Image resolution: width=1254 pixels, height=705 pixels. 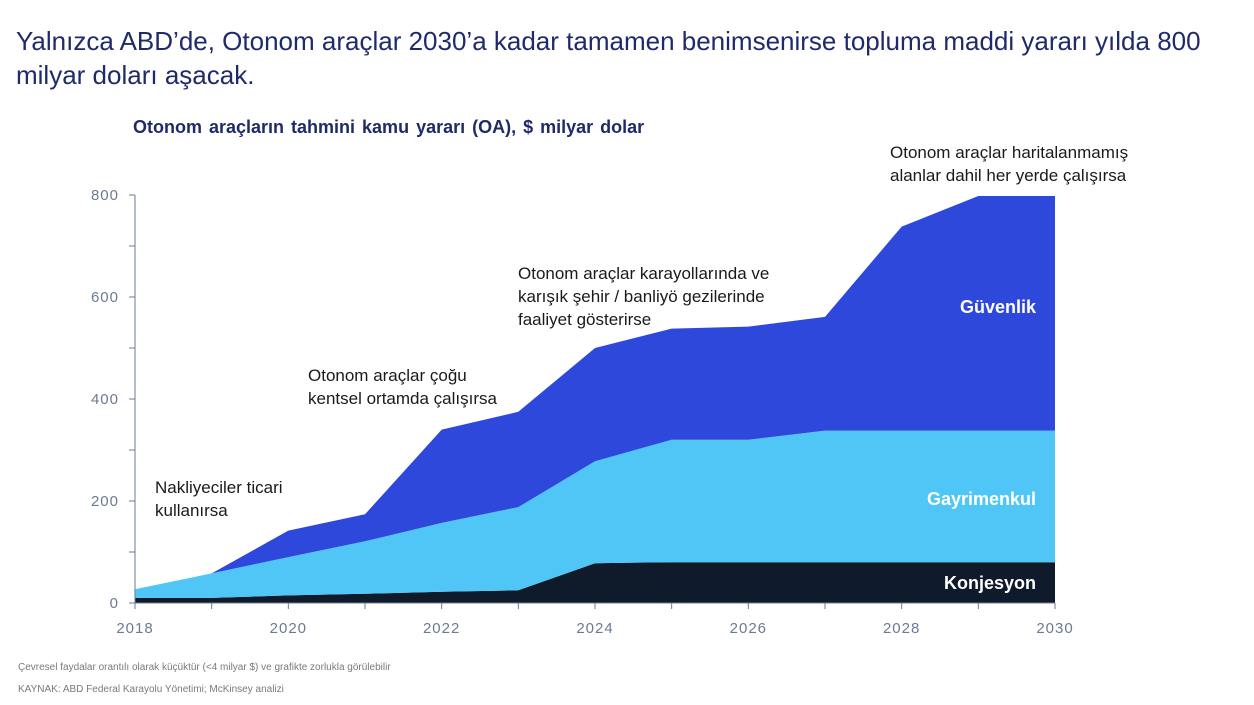 I want to click on x-tick-label: 2028, so click(x=901, y=628).